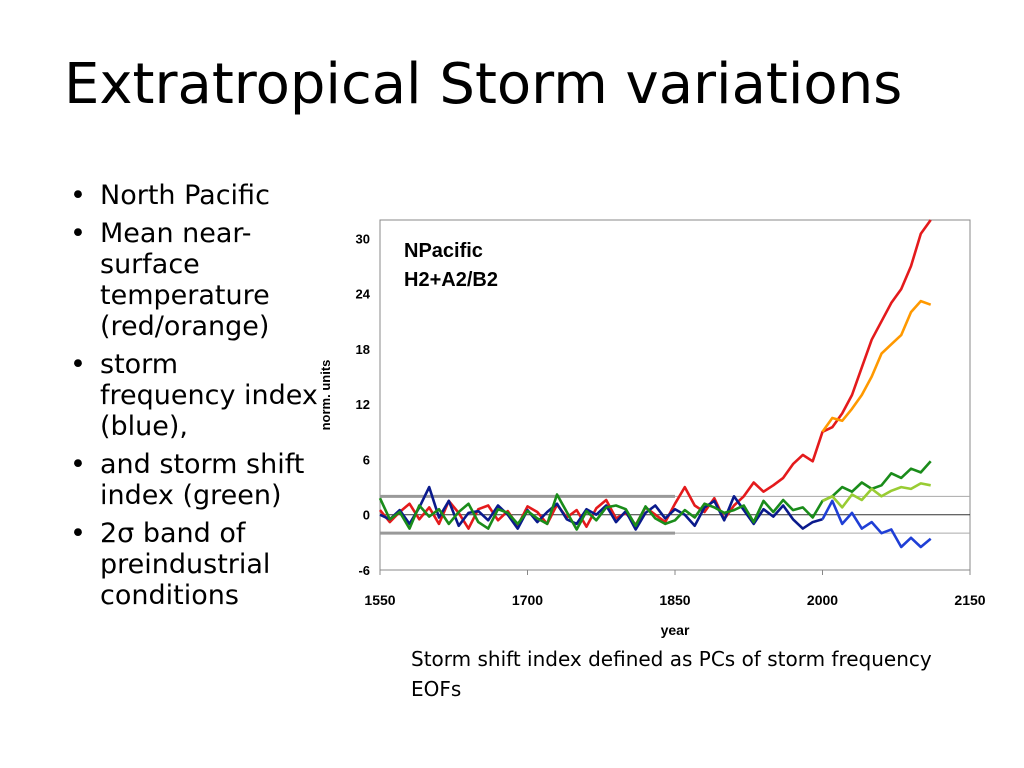 This screenshot has width=1024, height=768. I want to click on bullet-text: 2σ band of preindustrial conditions, so click(185, 564).